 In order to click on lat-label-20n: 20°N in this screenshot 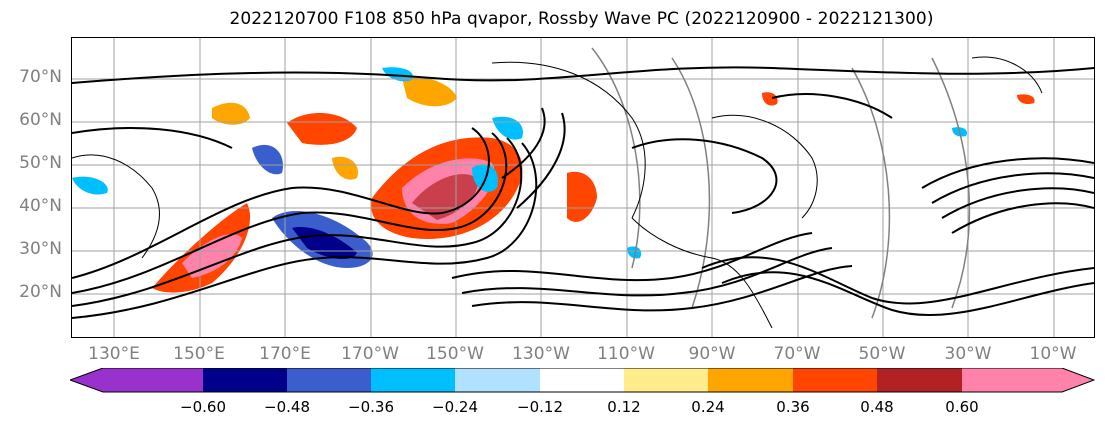, I will do `click(40, 292)`.